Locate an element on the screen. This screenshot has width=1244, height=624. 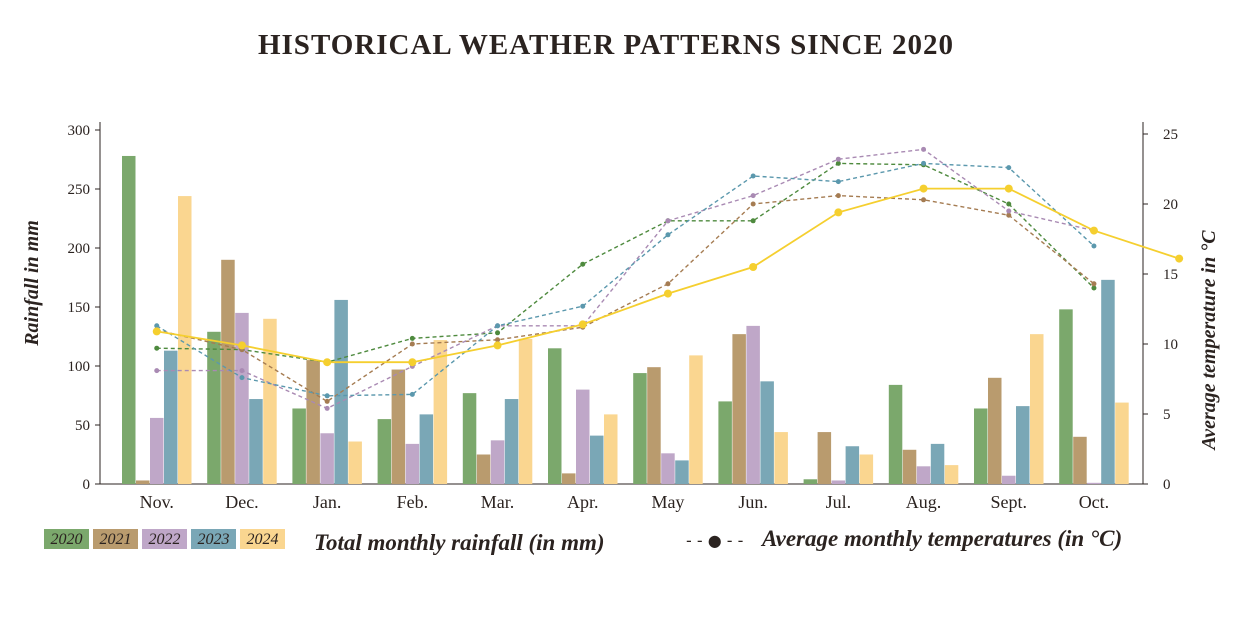
legend-temperature-label: Average monthly temperatures (in °C) is located at coordinates (941, 538).